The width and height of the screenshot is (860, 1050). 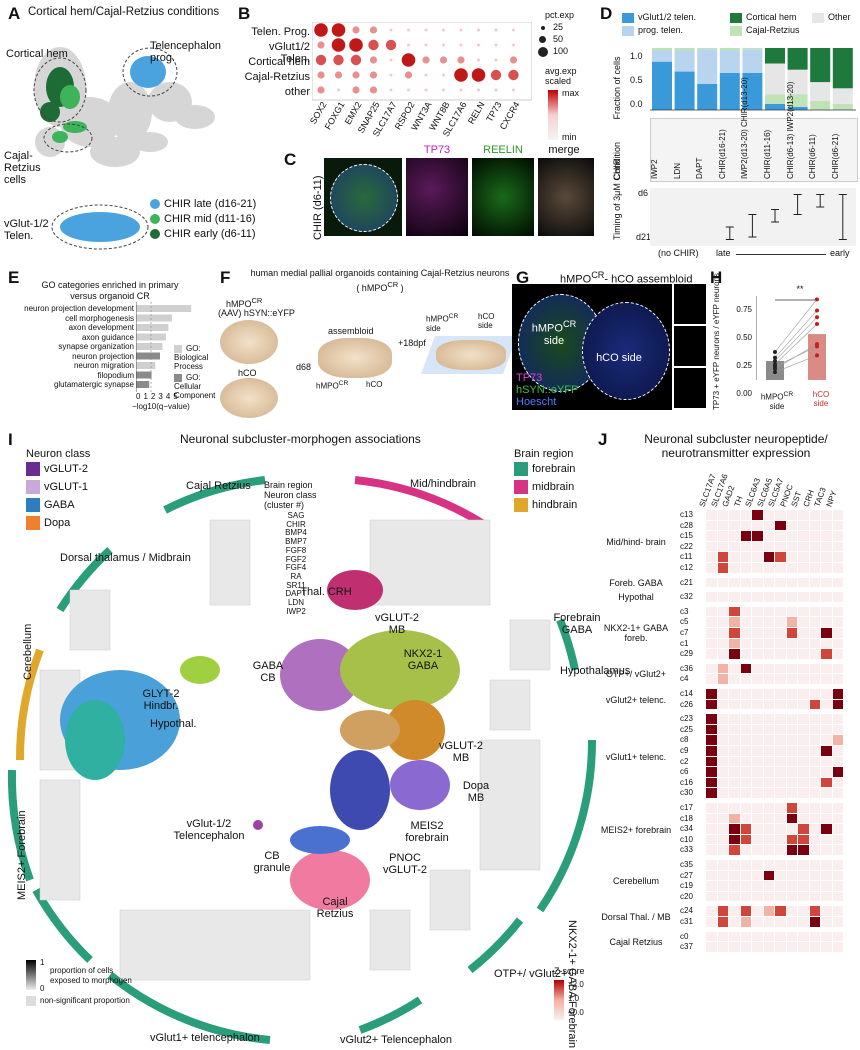 What do you see at coordinates (396, 1040) in the screenshot?
I see `group-vglut2-telencephalon: vGlut2+ Telencephalon` at bounding box center [396, 1040].